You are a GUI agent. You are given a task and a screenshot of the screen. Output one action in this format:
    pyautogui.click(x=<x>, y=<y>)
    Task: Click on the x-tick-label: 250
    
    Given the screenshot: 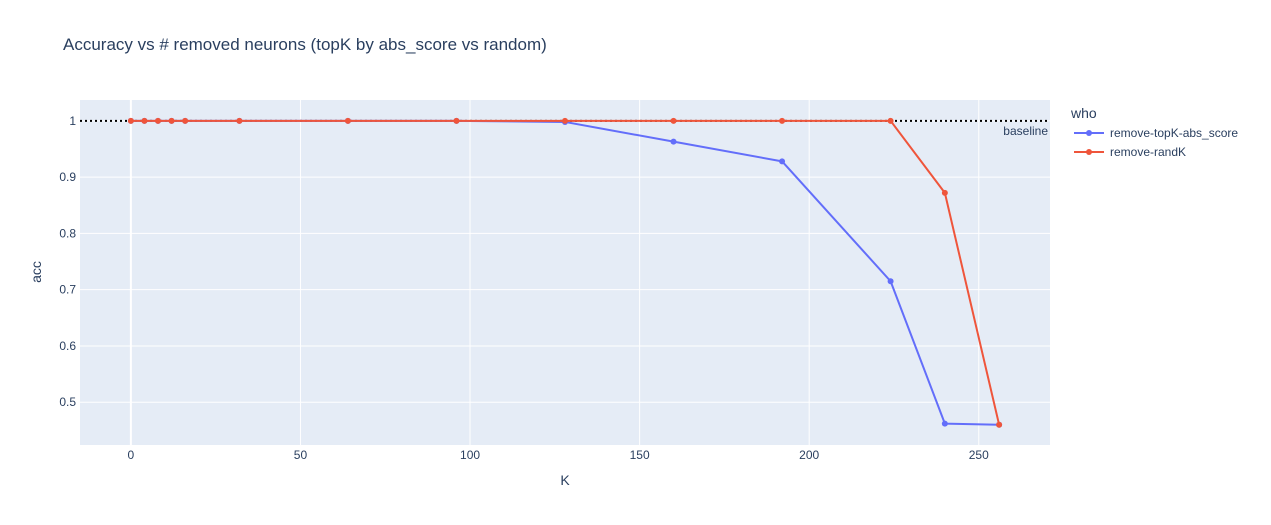 What is the action you would take?
    pyautogui.click(x=979, y=455)
    